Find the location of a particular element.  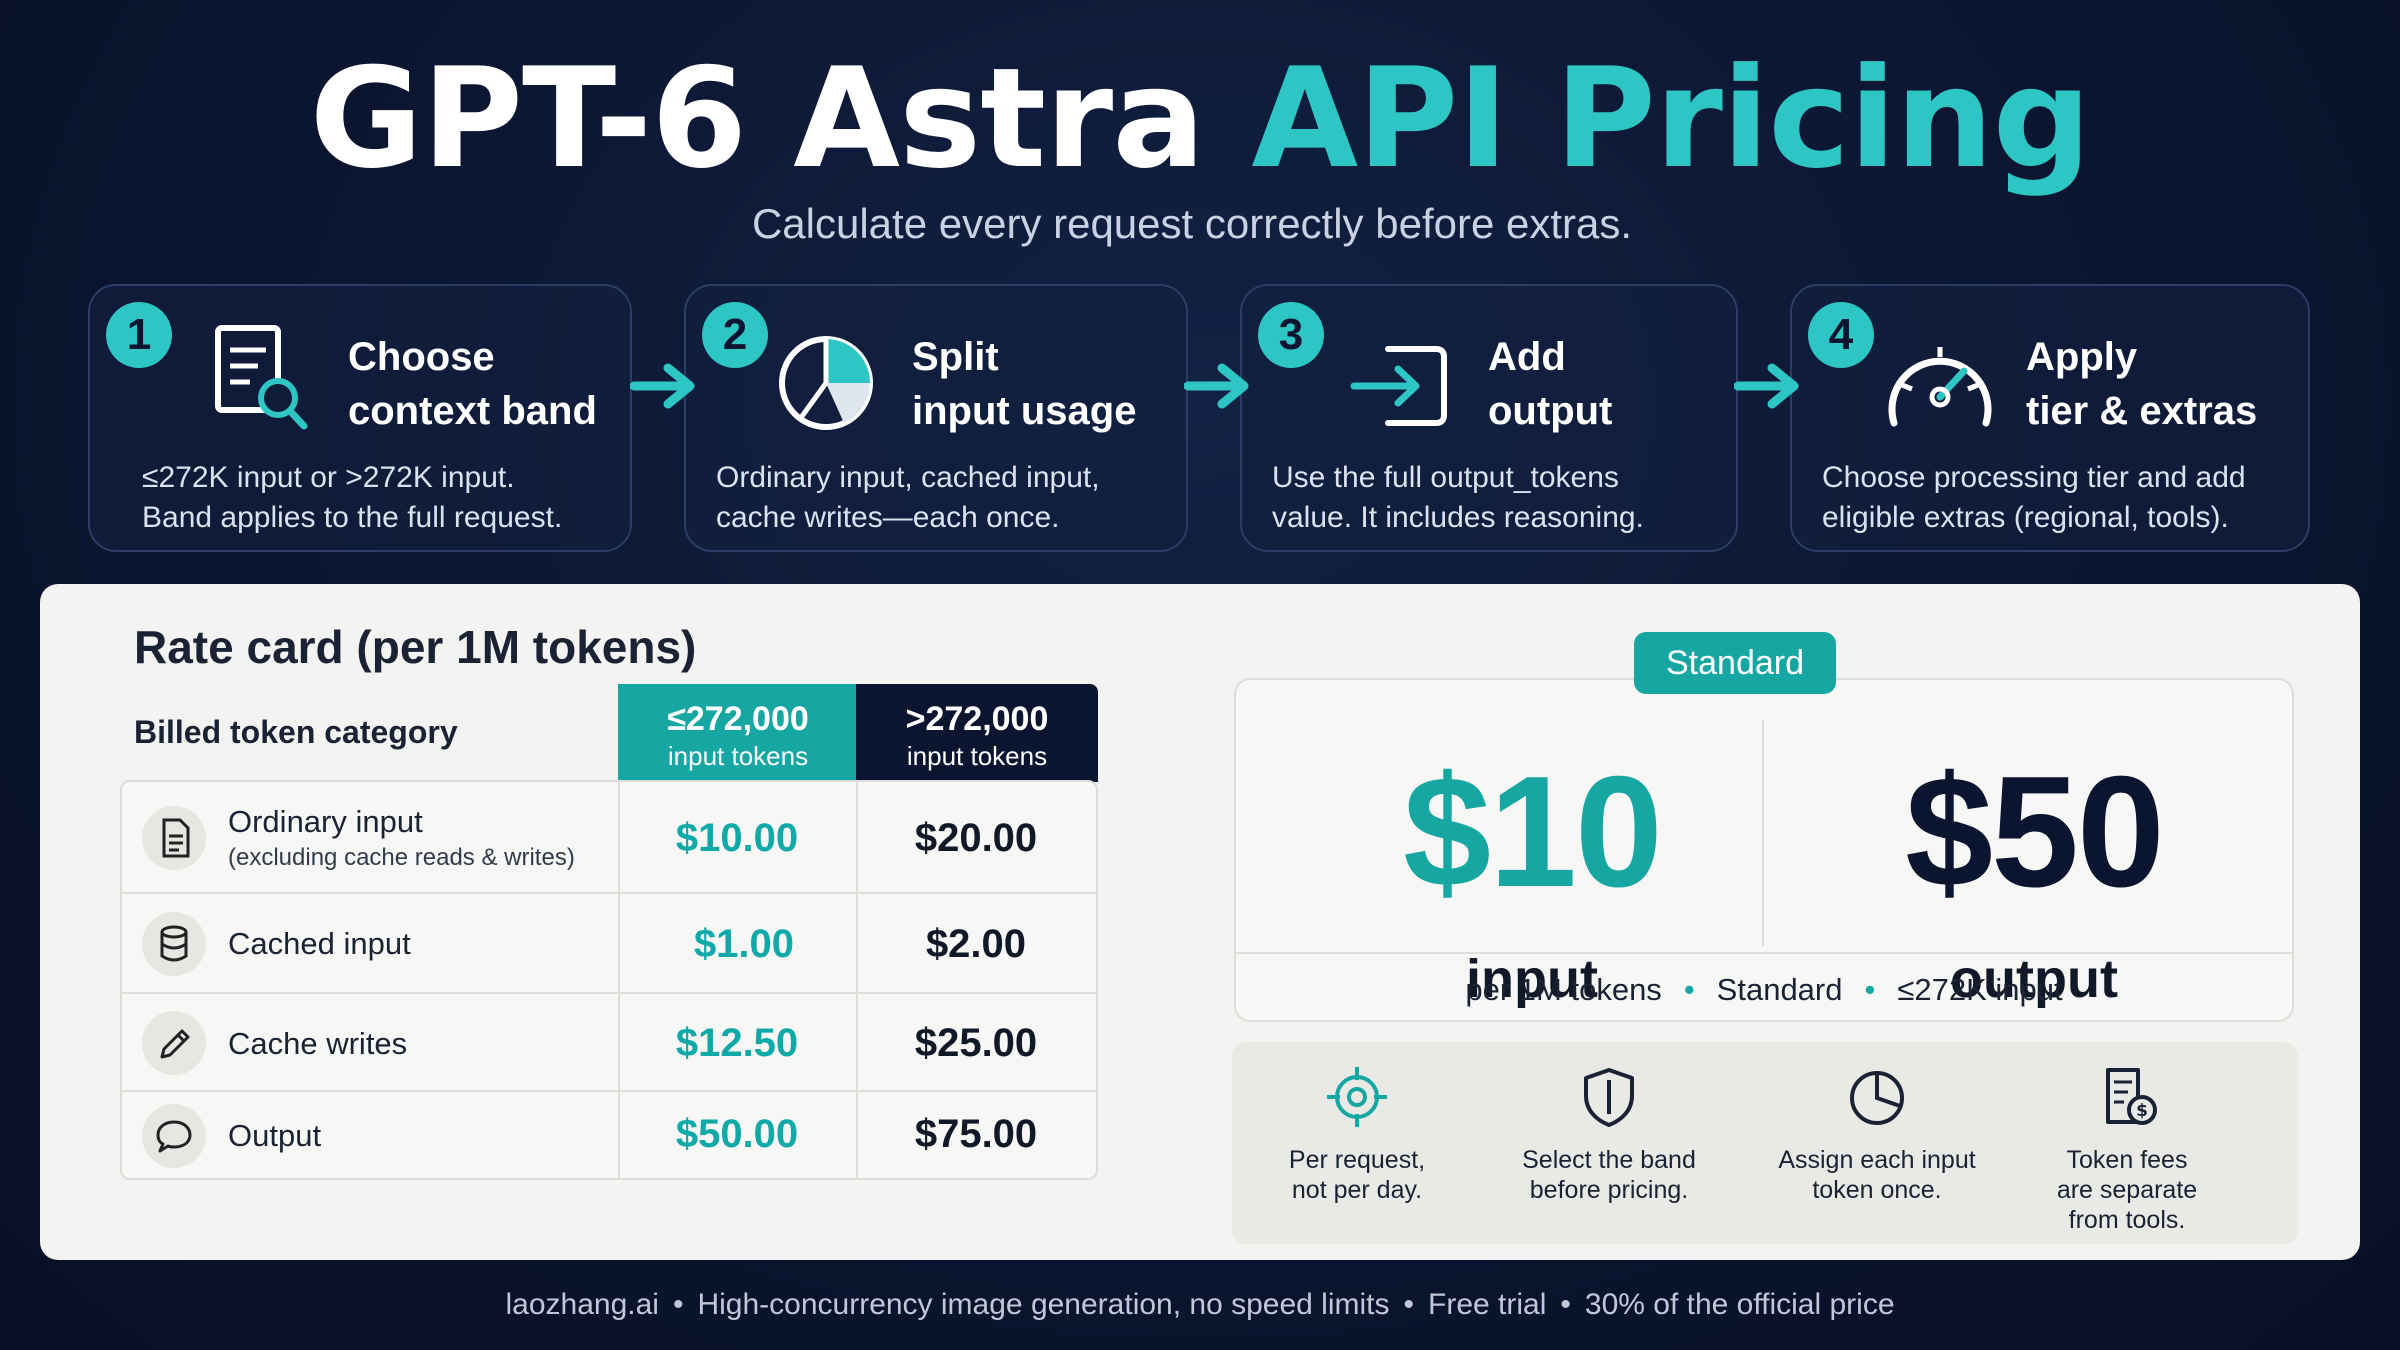

note-item: Per request, not per day. is located at coordinates (1357, 1133).